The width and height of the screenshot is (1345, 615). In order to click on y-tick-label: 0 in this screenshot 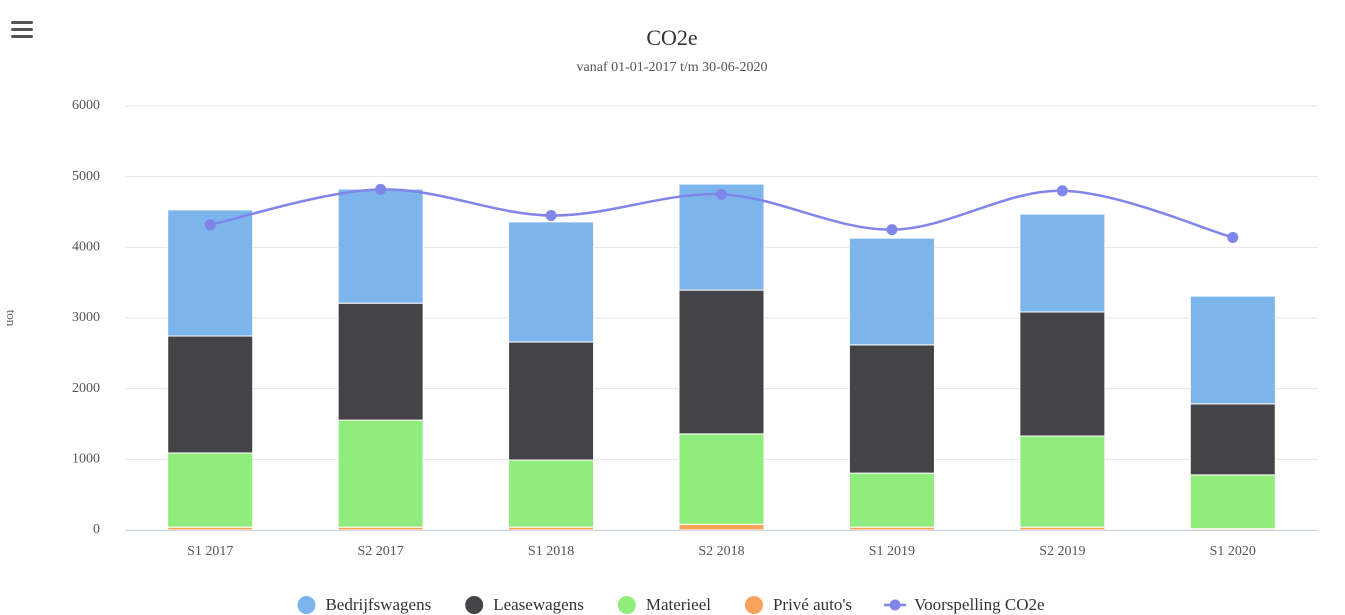, I will do `click(96, 529)`.